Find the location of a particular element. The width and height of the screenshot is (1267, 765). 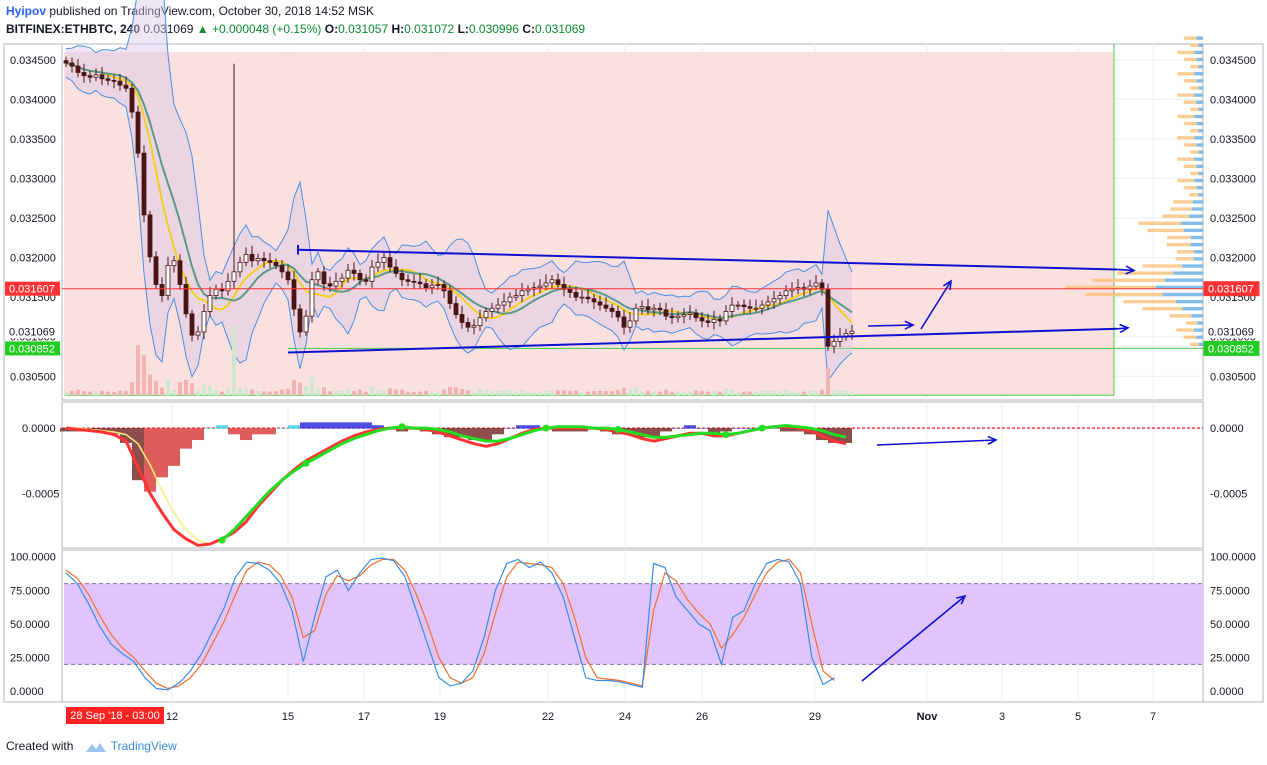

close-value: 0.031069 is located at coordinates (560, 29).